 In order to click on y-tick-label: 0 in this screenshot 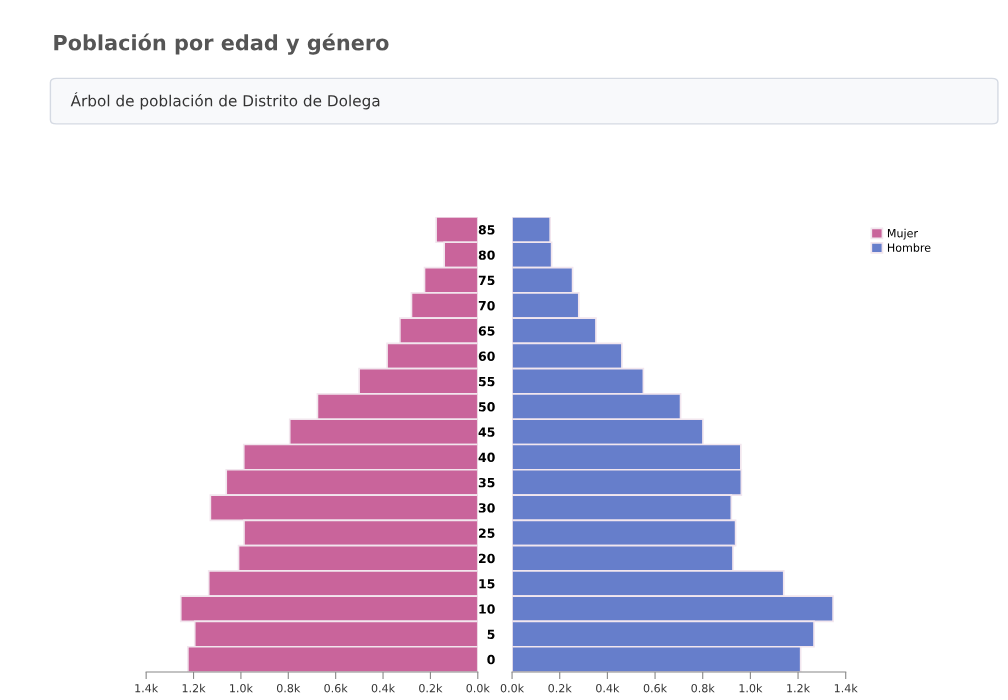, I will do `click(491, 659)`.